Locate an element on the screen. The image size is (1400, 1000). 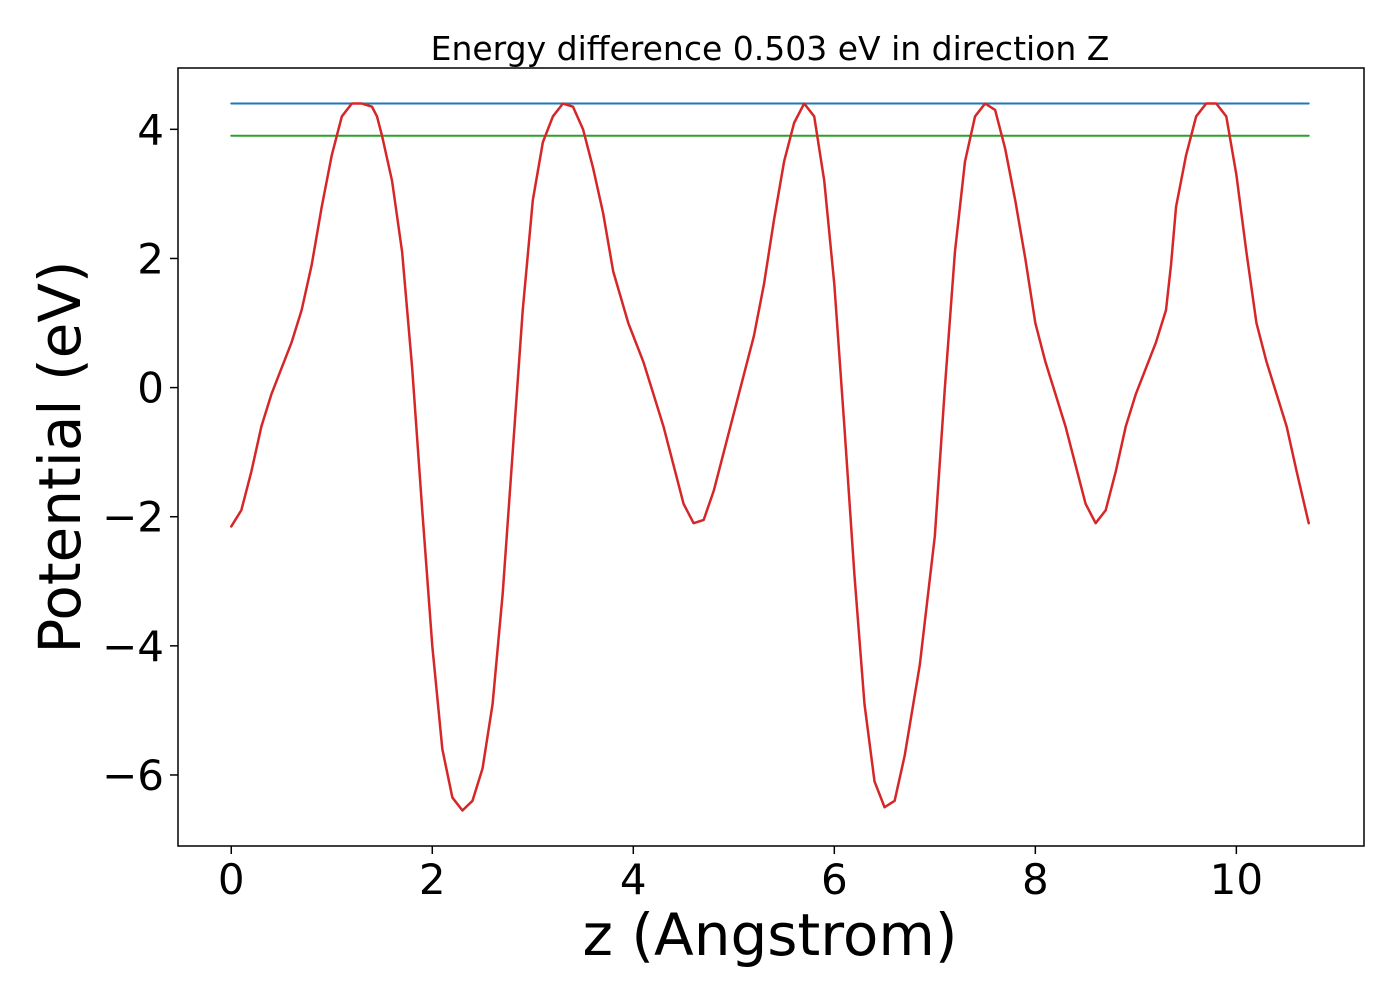
y-tick-label: 0 is located at coordinates (150, 388).